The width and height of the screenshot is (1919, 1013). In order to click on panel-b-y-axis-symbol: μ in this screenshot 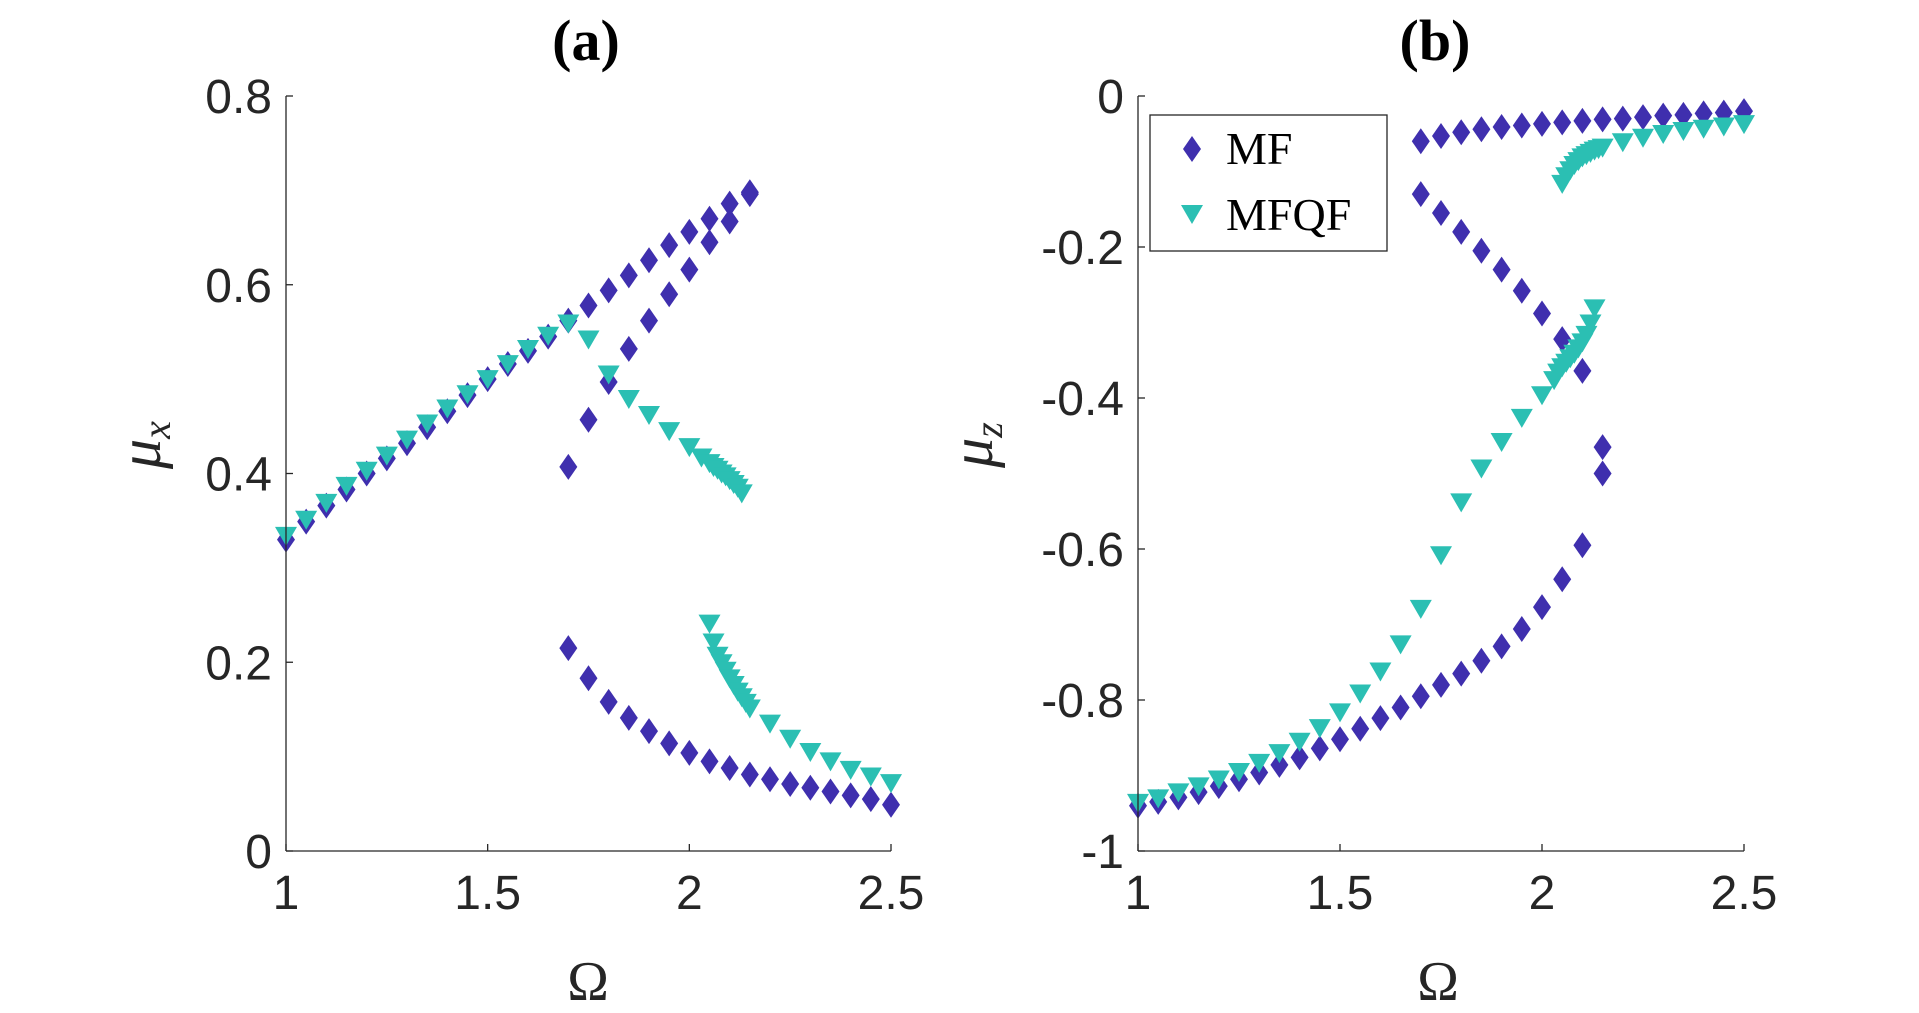, I will do `click(972, 453)`.